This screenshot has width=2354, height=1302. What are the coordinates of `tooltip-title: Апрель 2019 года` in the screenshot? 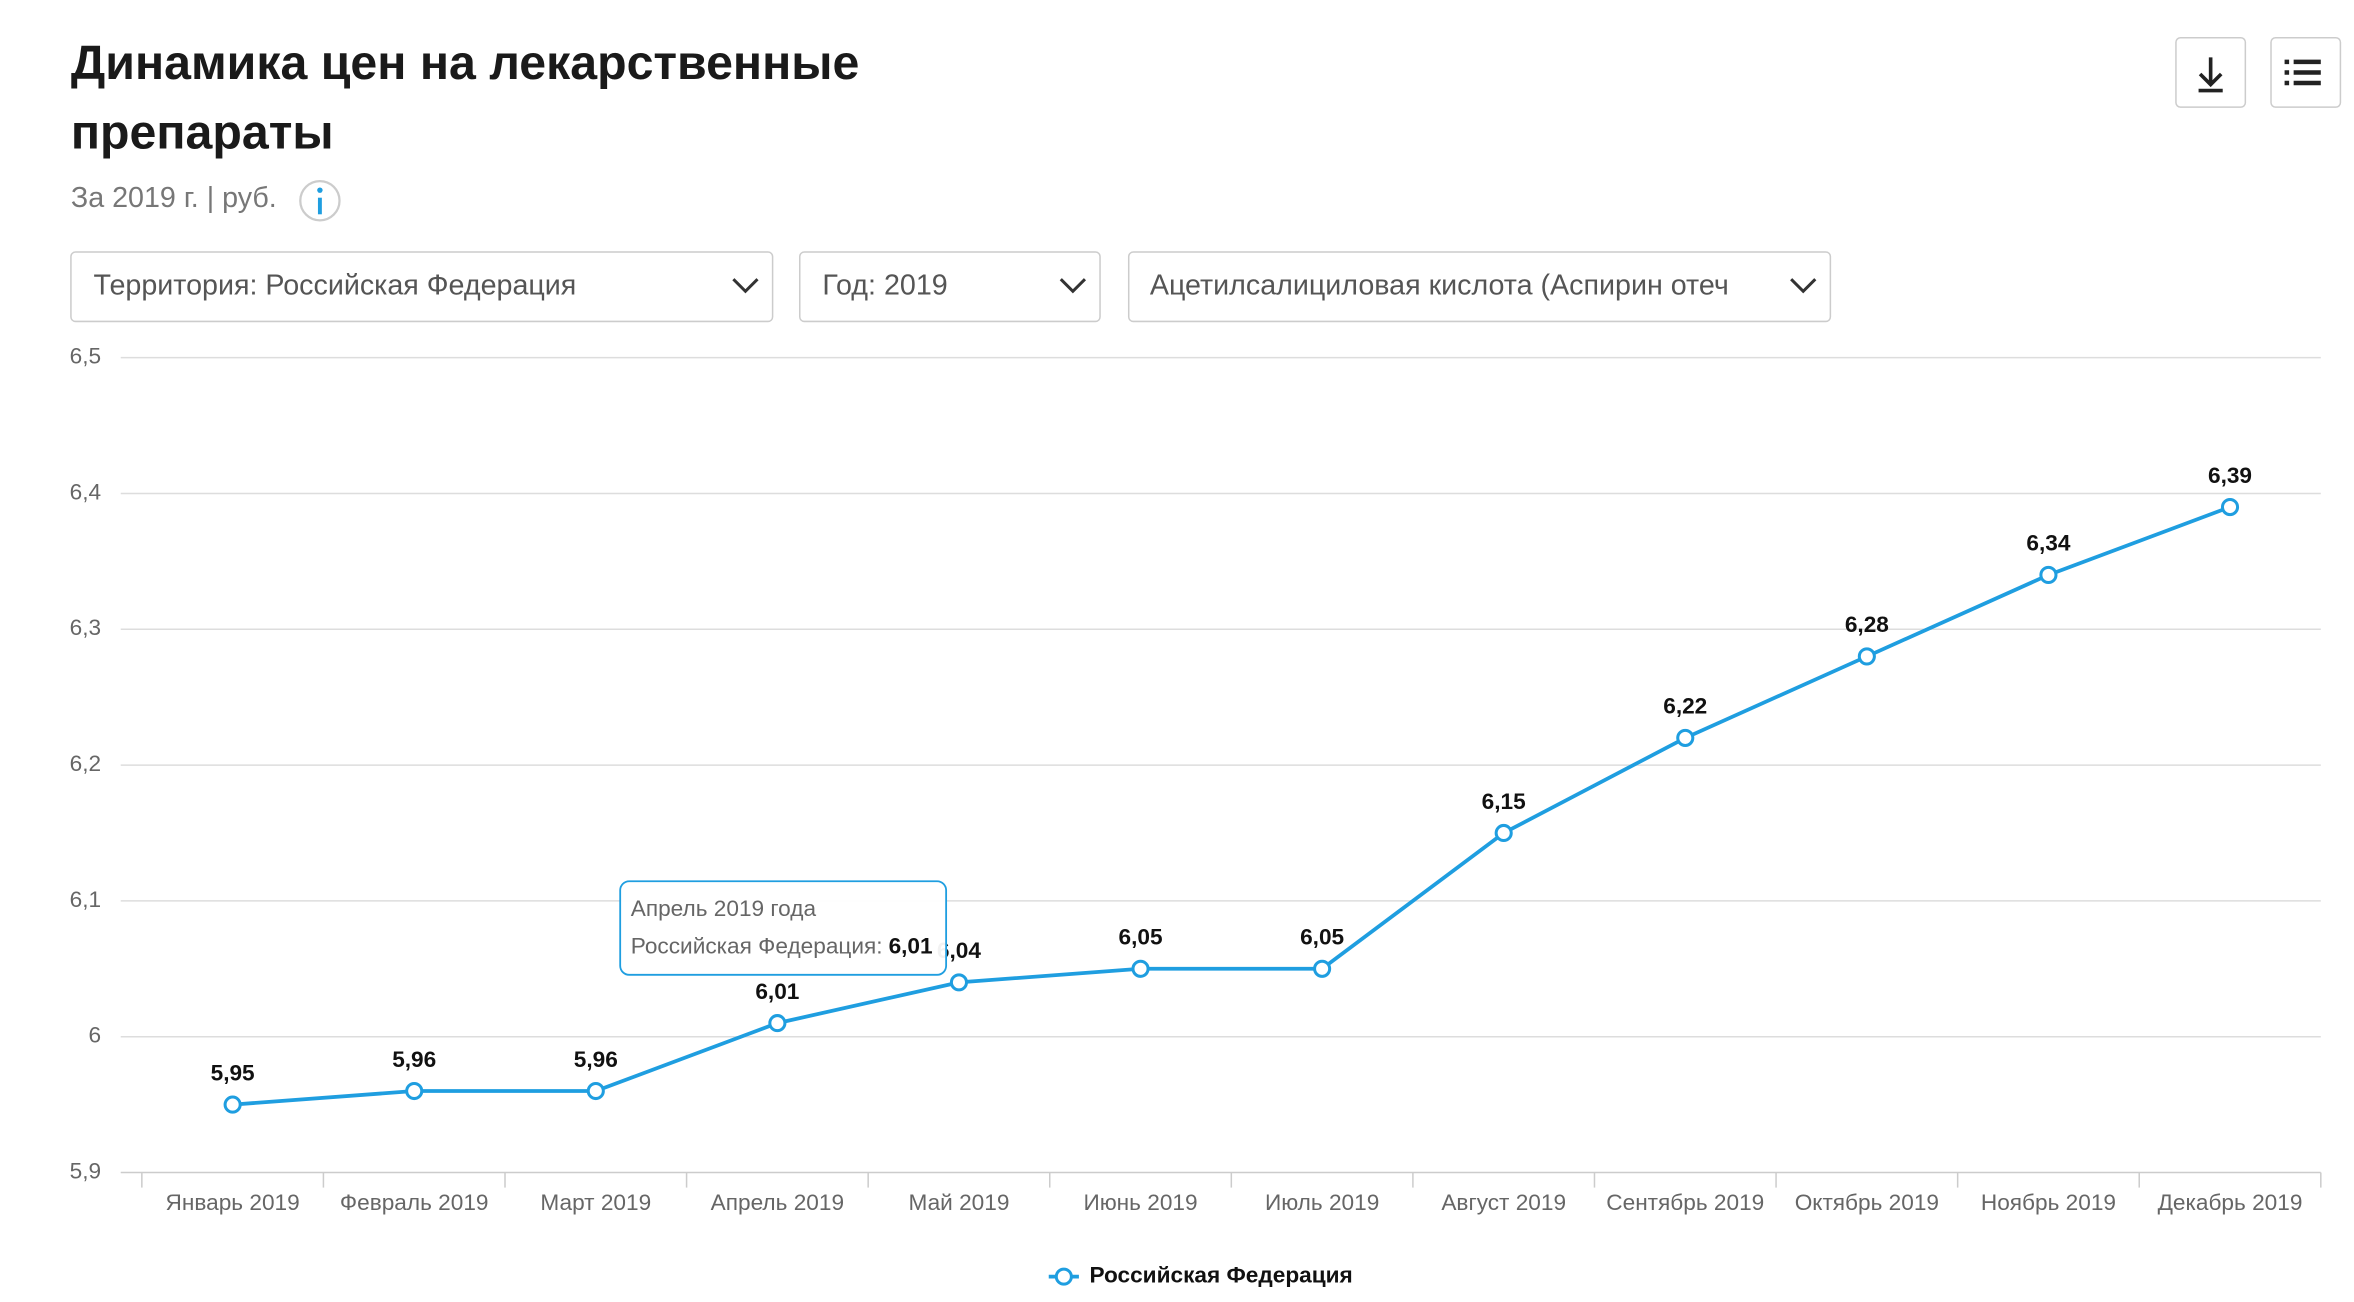 It's located at (724, 908).